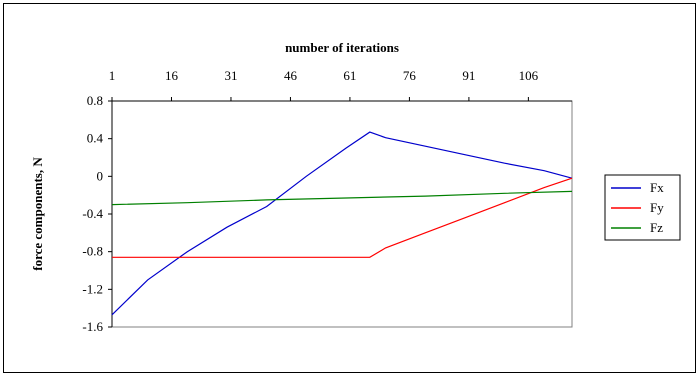 Image resolution: width=699 pixels, height=373 pixels. I want to click on y-tick-label: 0.4, so click(95, 138).